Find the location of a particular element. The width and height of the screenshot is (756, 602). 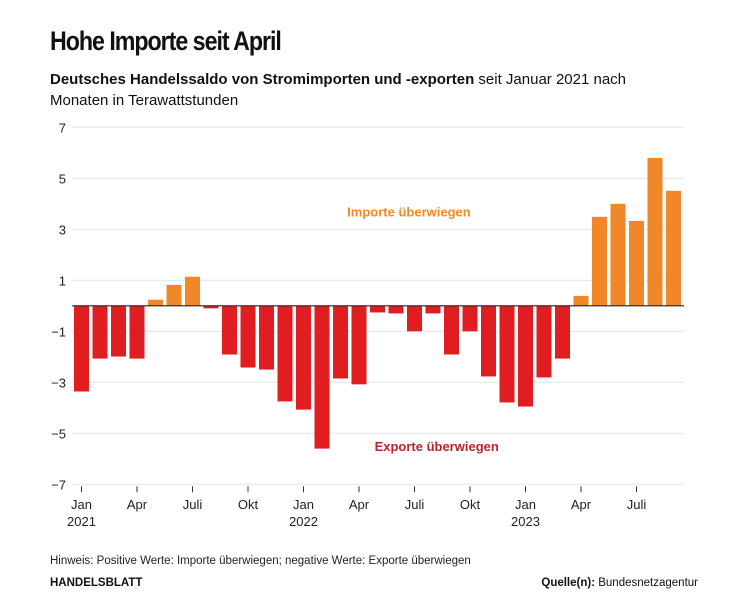

x-year-label: 2023 is located at coordinates (525, 521).